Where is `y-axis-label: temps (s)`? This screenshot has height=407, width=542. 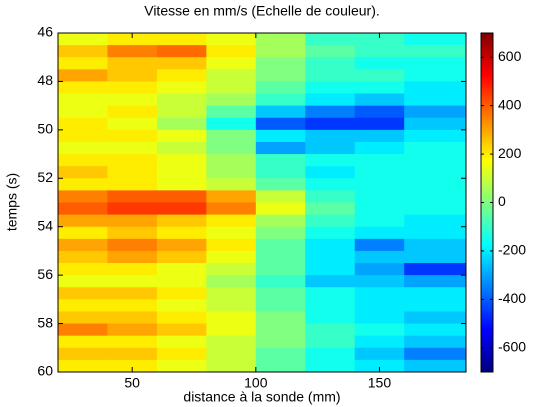 y-axis-label: temps (s) is located at coordinates (12, 202).